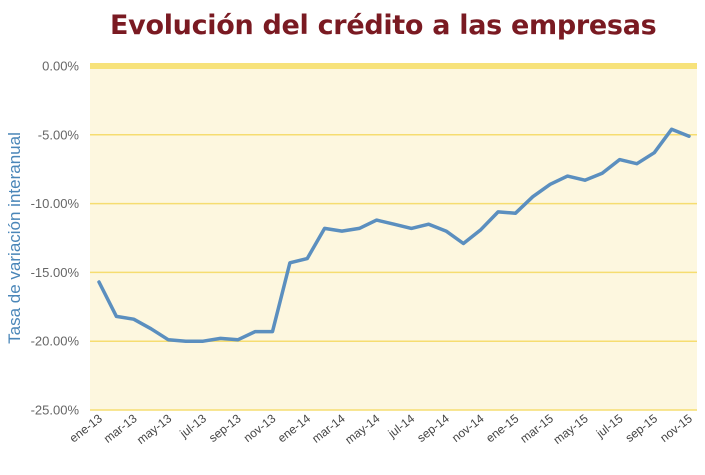  I want to click on x-tick-label: may-15, so click(571, 429).